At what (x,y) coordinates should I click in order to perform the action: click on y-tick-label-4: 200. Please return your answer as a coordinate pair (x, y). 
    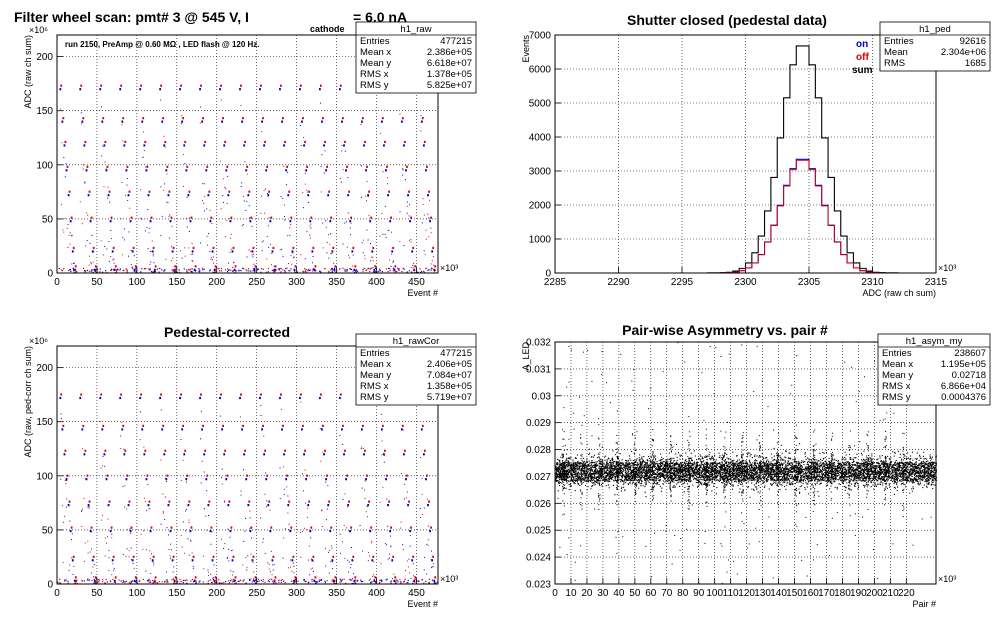
    Looking at the image, I should click on (44, 57).